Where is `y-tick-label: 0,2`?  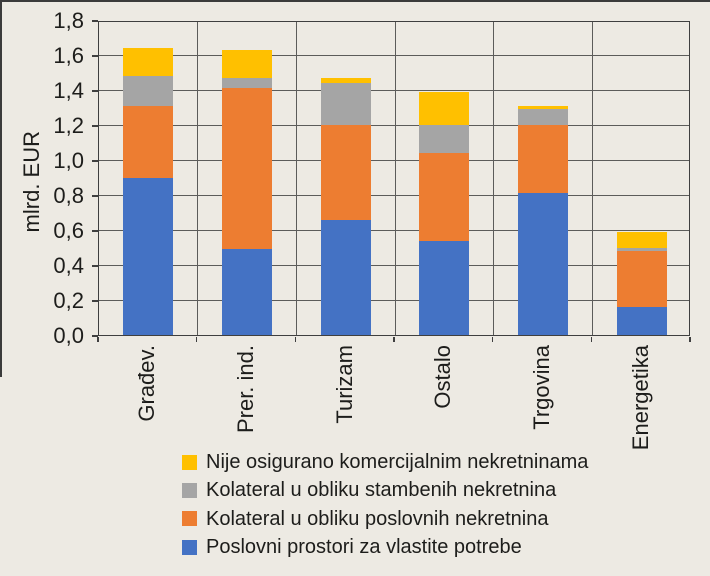
y-tick-label: 0,2 is located at coordinates (68, 300).